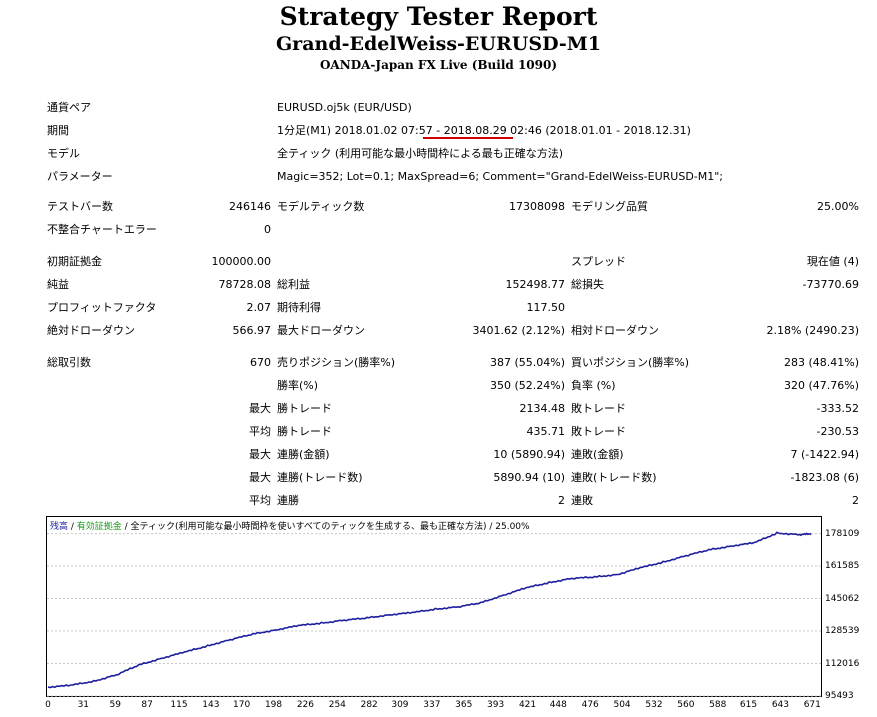 This screenshot has width=877, height=717. Describe the element at coordinates (69, 107) in the screenshot. I see `symbol-label: 通貨ペア` at that location.